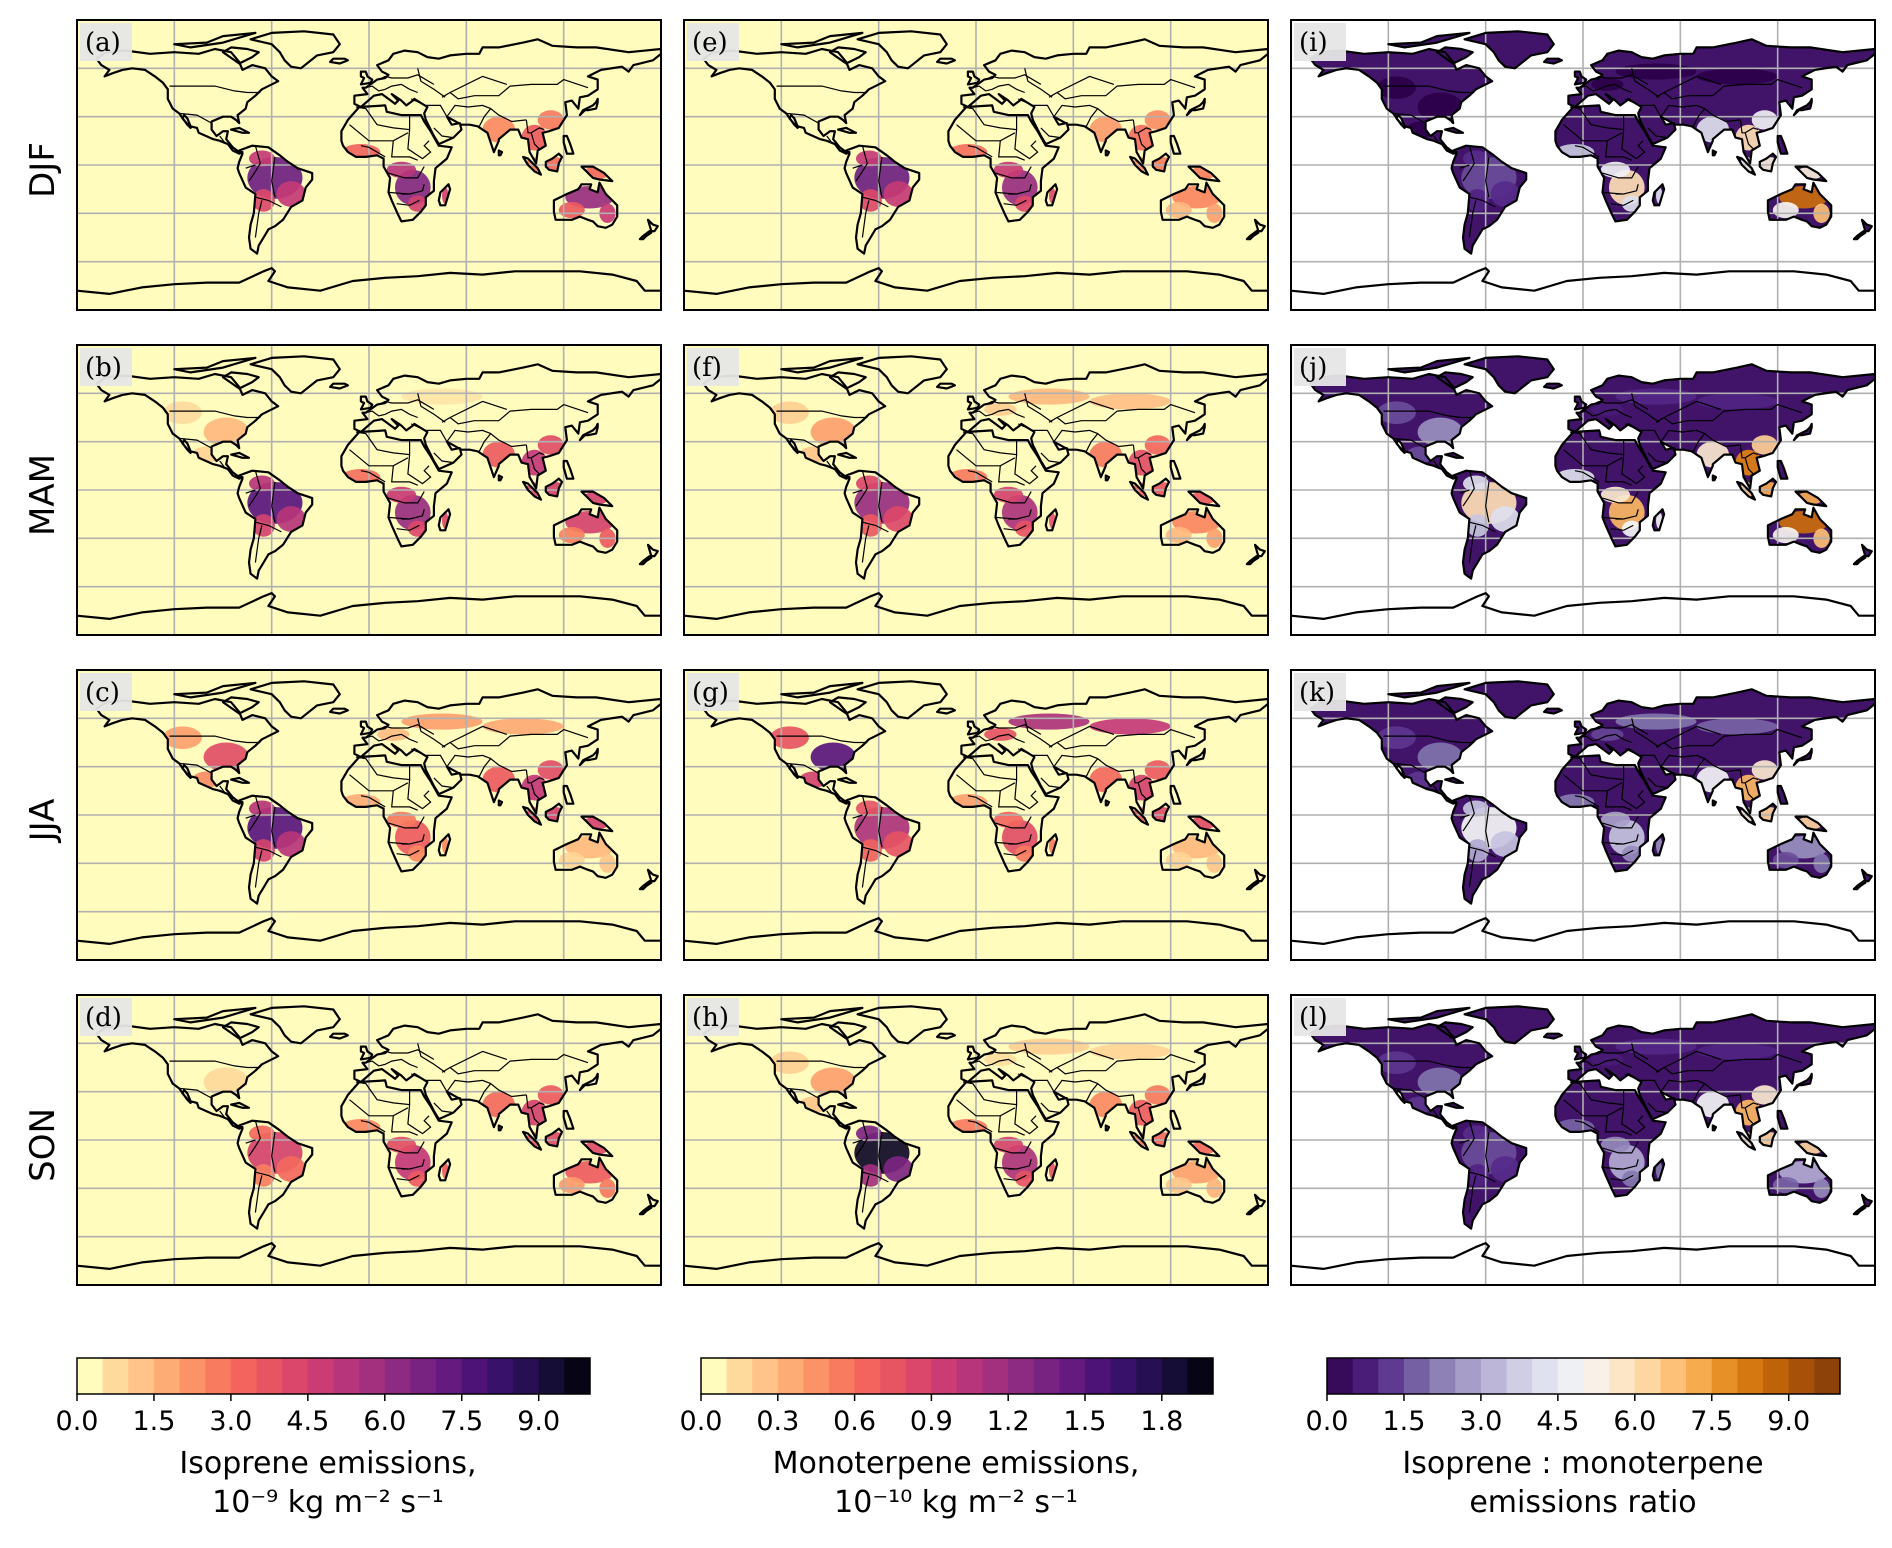 Image resolution: width=1892 pixels, height=1548 pixels. What do you see at coordinates (1259, 1200) in the screenshot?
I see `coastline-newzealand` at bounding box center [1259, 1200].